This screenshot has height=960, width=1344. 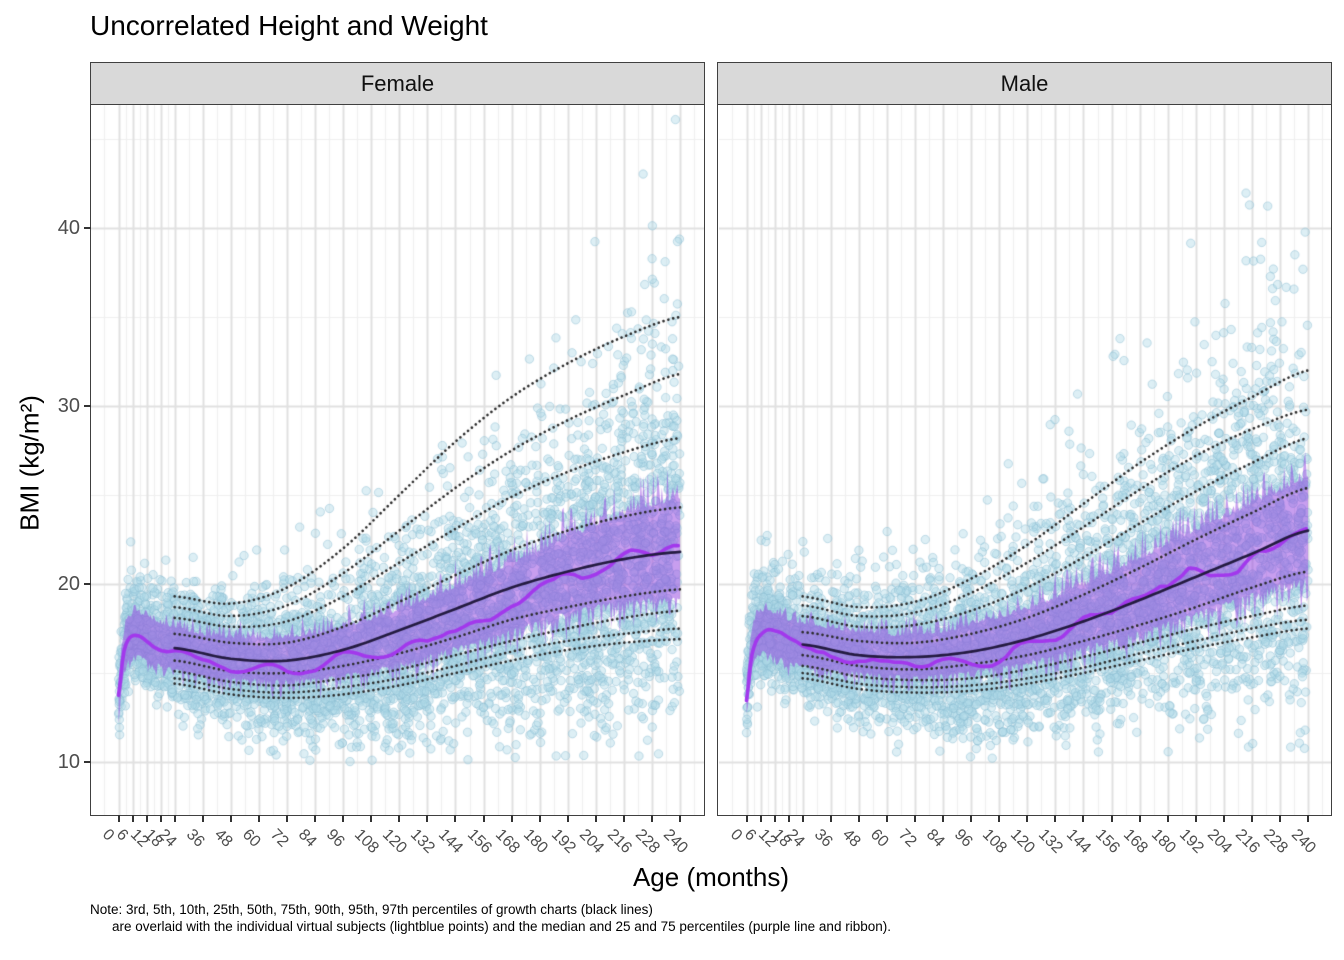 What do you see at coordinates (963, 838) in the screenshot?
I see `x-axis-tick-label-male: 96` at bounding box center [963, 838].